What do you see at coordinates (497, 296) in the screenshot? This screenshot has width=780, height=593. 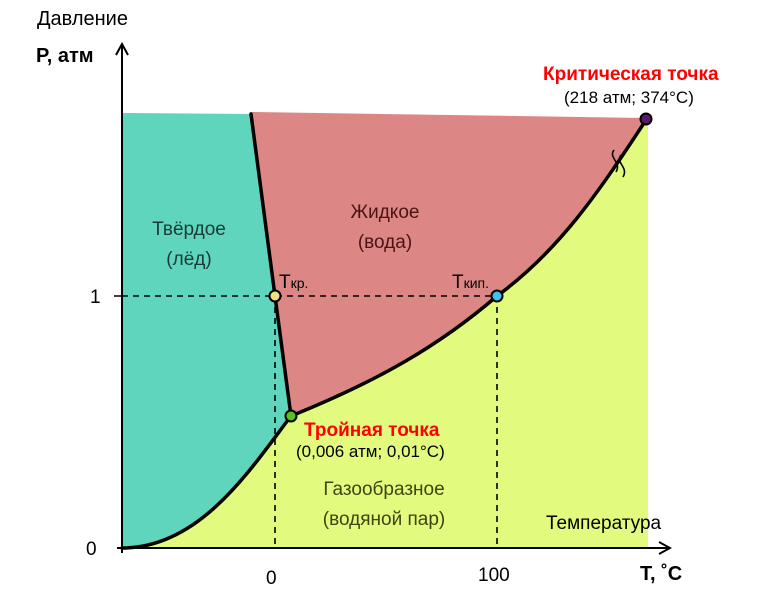 I see `boiling-point-marker` at bounding box center [497, 296].